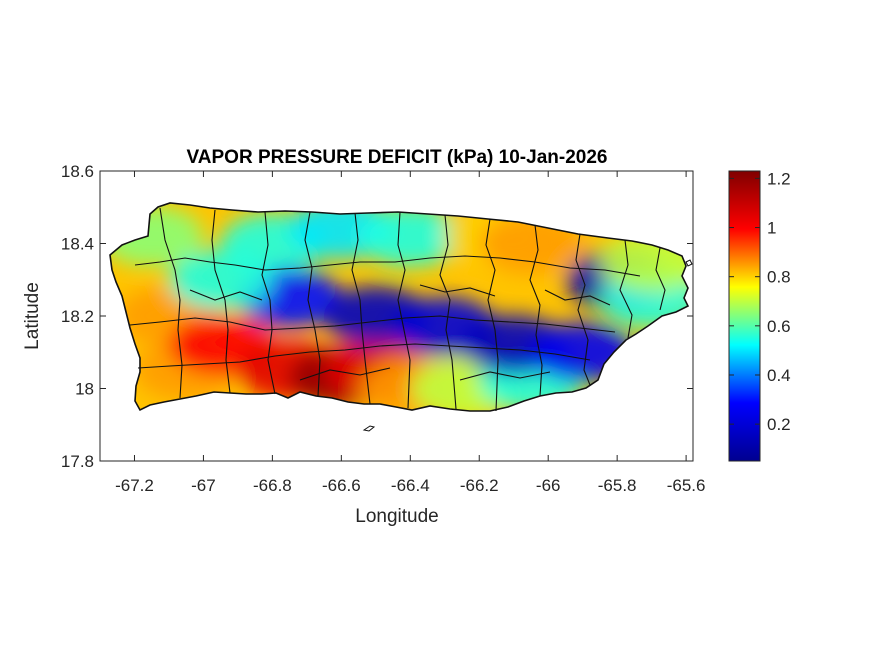 The height and width of the screenshot is (656, 875). I want to click on x-tick-label: -66.8, so click(272, 485).